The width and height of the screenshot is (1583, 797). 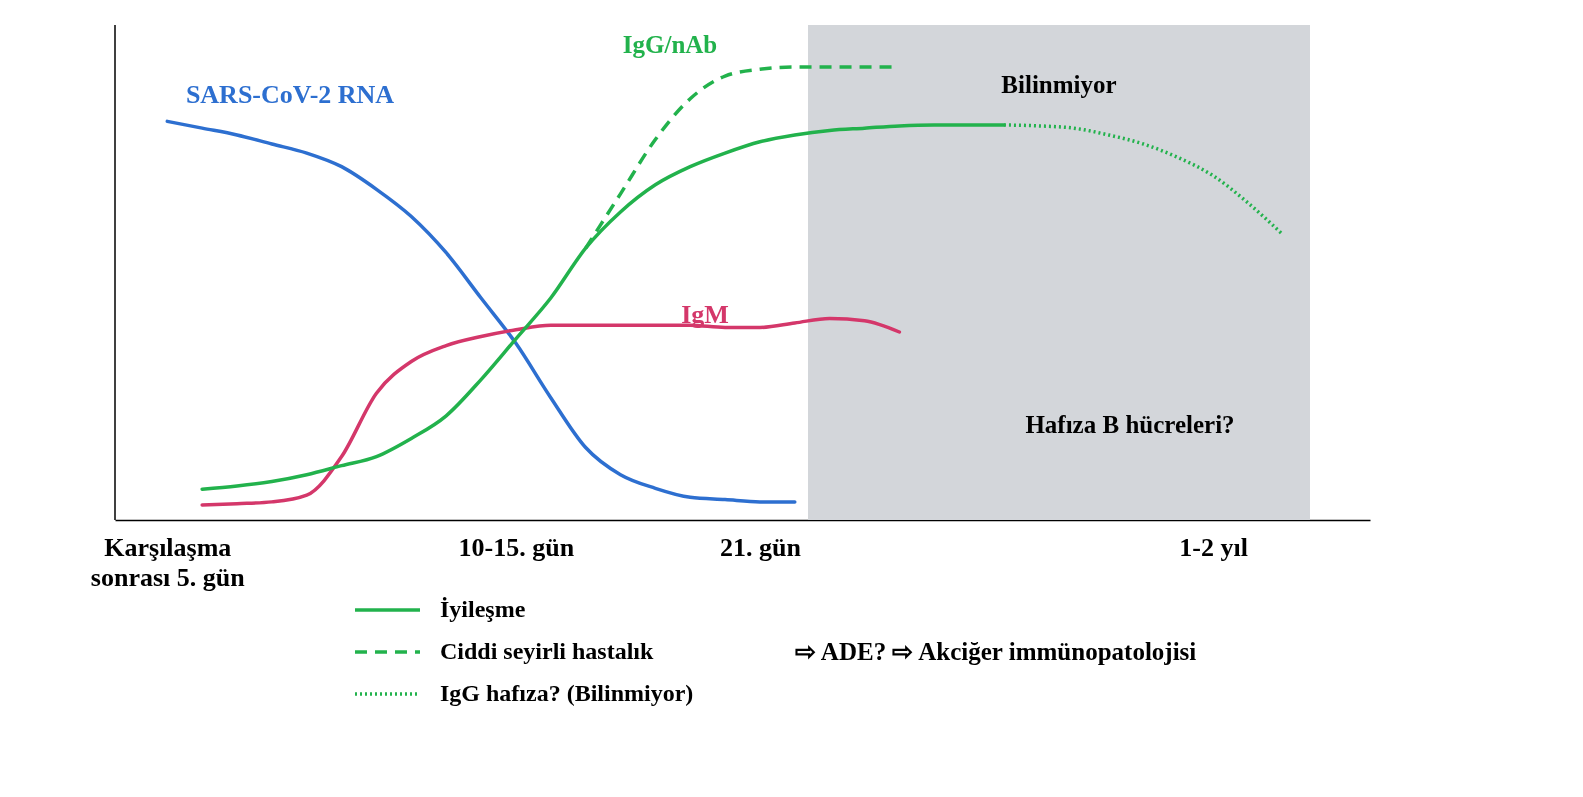 I want to click on x-tick-label: Karşılaşma sonrası 5. gün, so click(x=168, y=562).